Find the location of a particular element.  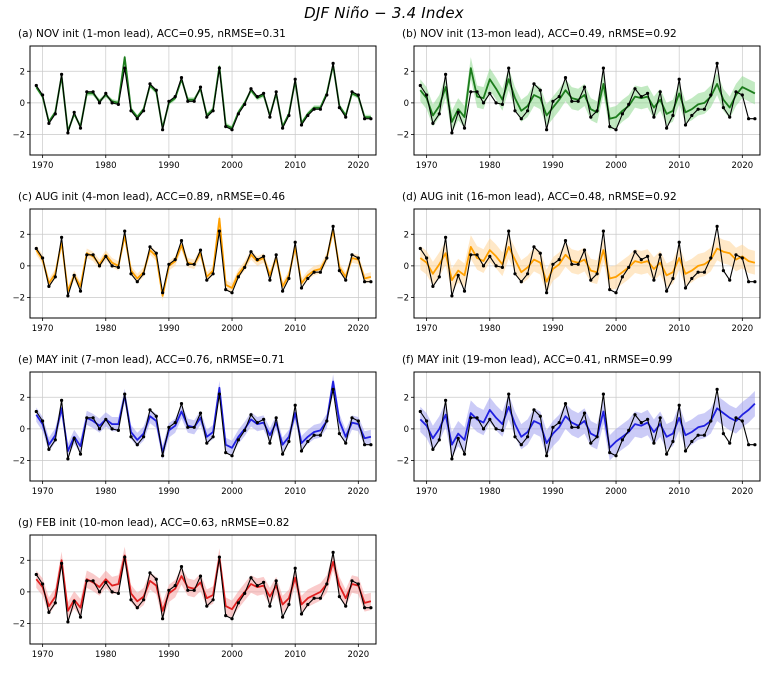

panel-c-plot: 1970 1980 1990 2000 2010 2020 −2 0 2 is located at coordinates (194, 271).